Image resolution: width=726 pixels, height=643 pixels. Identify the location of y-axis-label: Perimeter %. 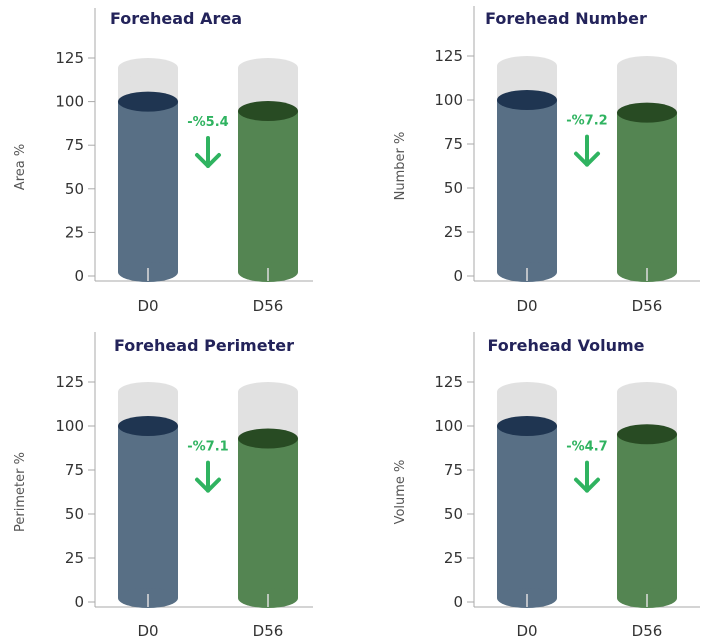
(20, 492).